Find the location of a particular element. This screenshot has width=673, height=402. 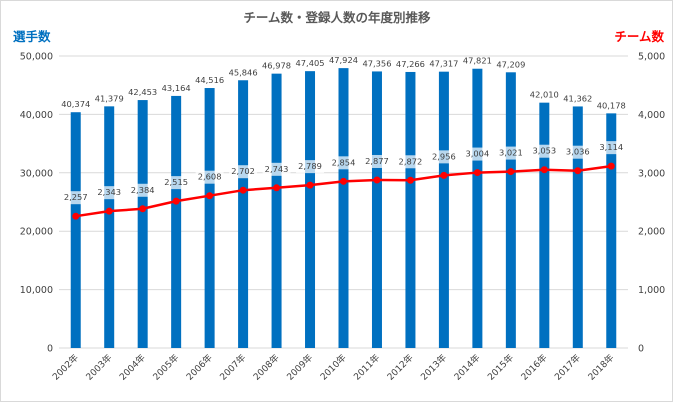

bar-2007年 is located at coordinates (243, 214).